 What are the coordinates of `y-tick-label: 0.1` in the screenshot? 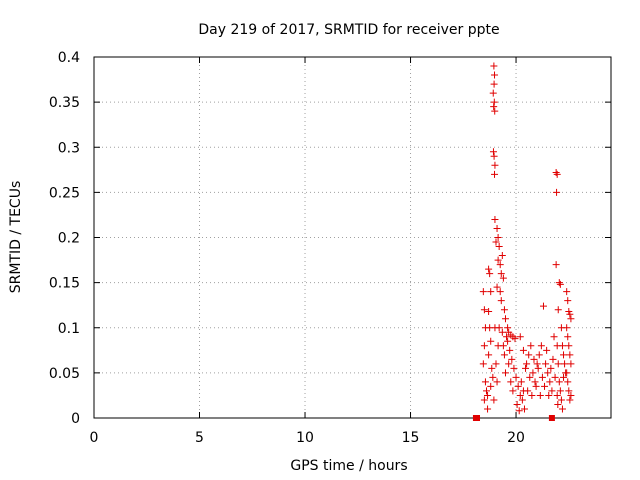 It's located at (69, 329).